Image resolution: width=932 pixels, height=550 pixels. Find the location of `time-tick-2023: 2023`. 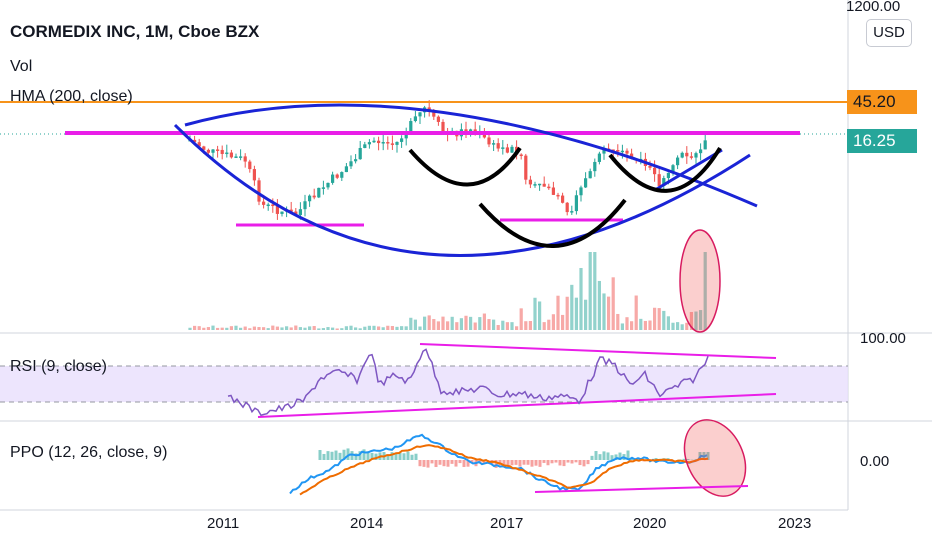

time-tick-2023: 2023 is located at coordinates (795, 523).